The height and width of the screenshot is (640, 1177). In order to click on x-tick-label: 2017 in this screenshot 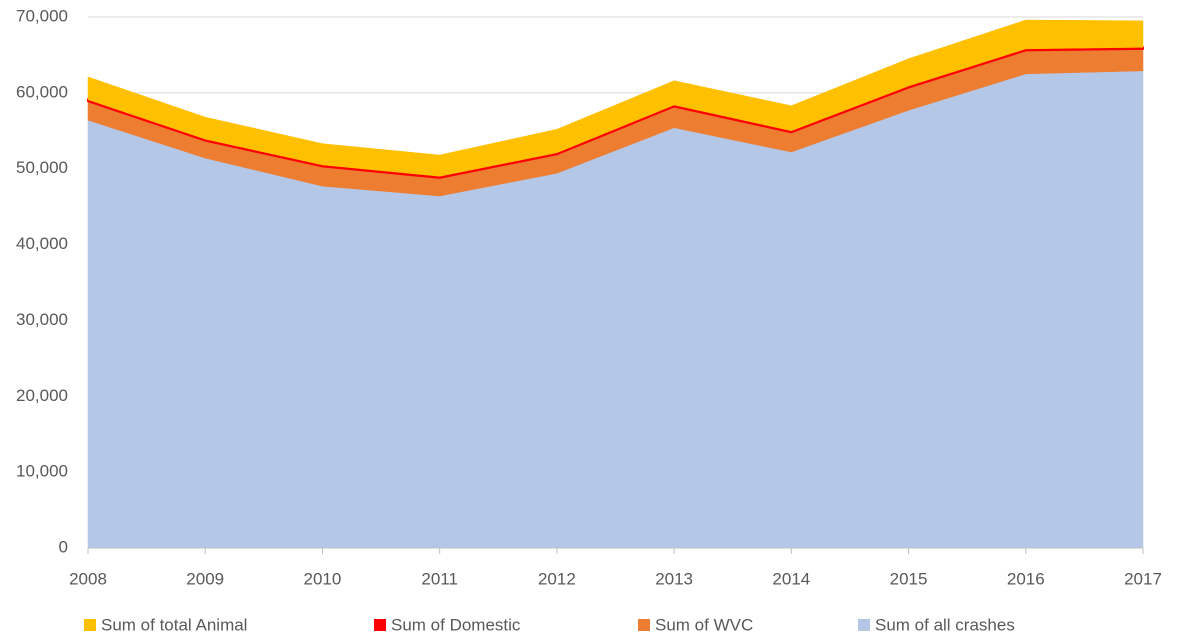, I will do `click(1143, 578)`.